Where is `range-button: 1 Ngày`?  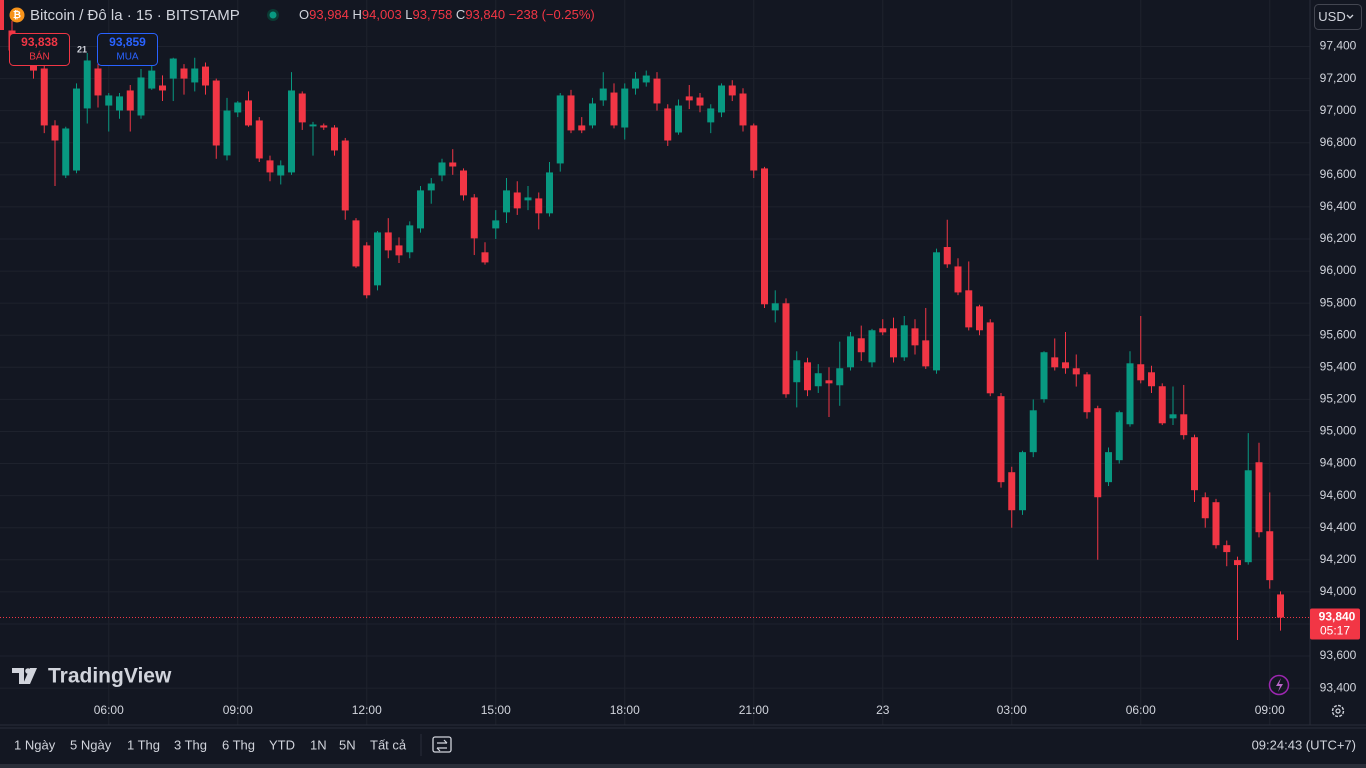
range-button: 1 Ngày is located at coordinates (35, 744).